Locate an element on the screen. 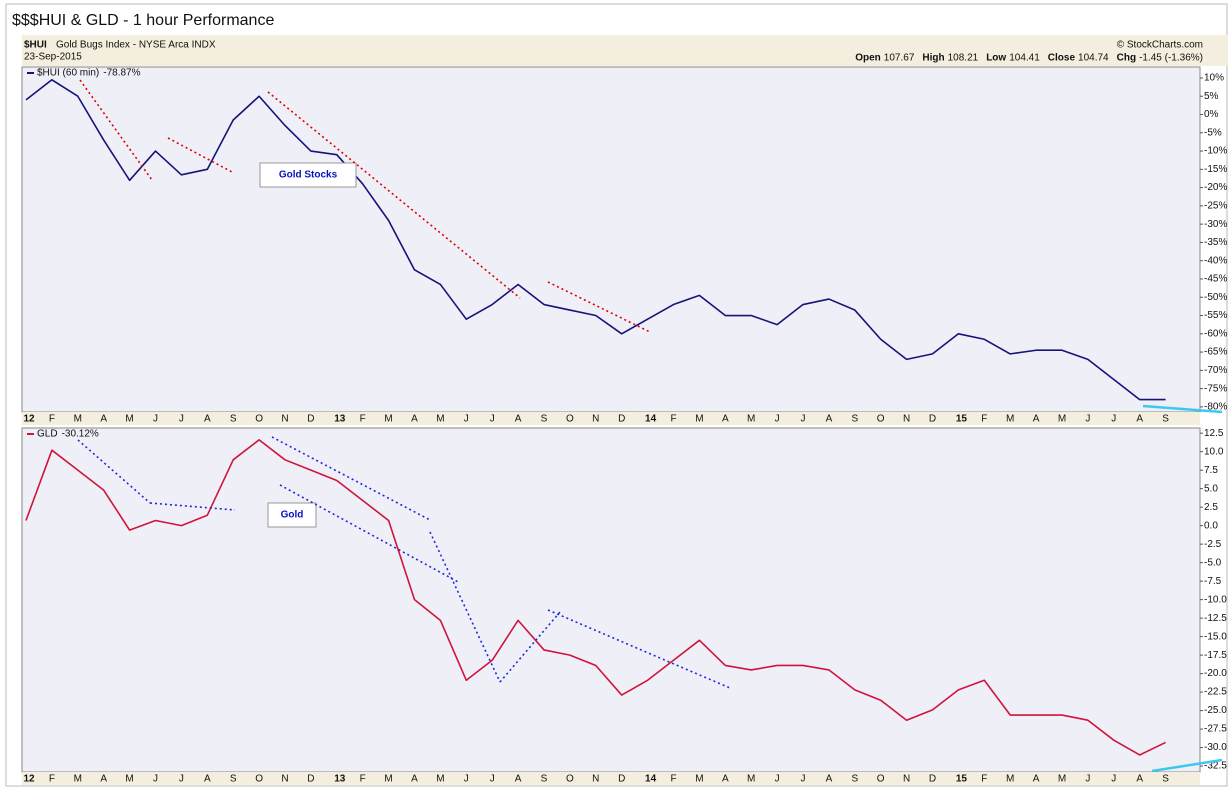  y-tick-label: -22.5 is located at coordinates (1215, 692).